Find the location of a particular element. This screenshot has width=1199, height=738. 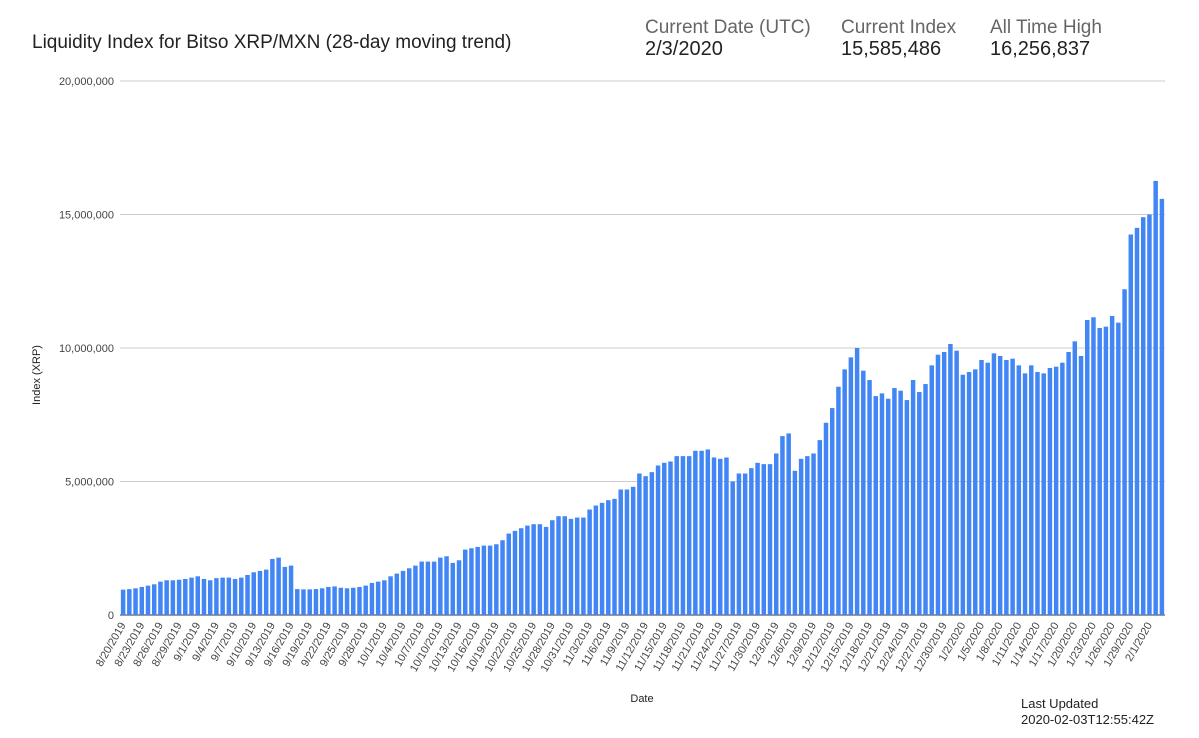

y-tick-label: 20,000,000 is located at coordinates (86, 82).